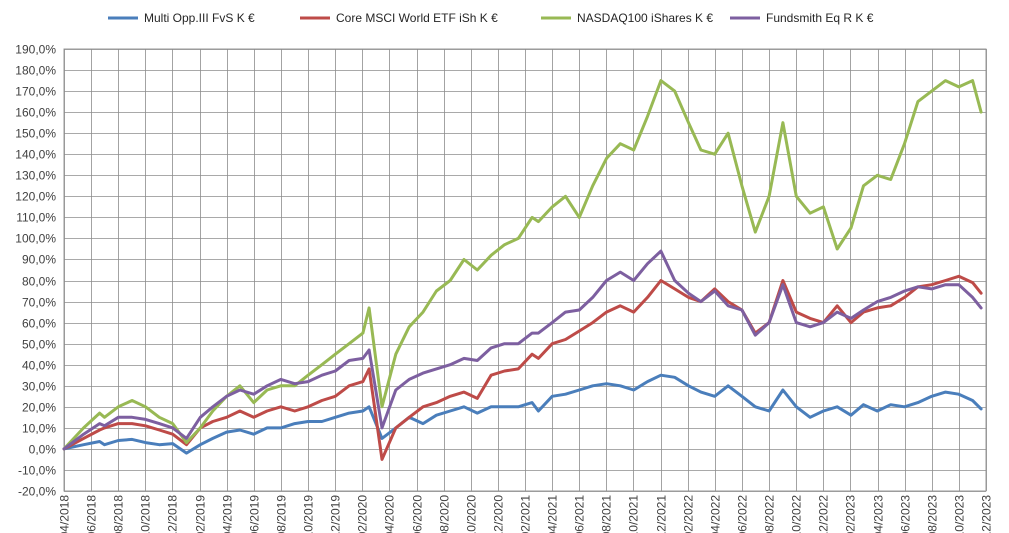 The image size is (1009, 533). What do you see at coordinates (987, 514) in the screenshot?
I see `x-tick-label: 1/12/2023` at bounding box center [987, 514].